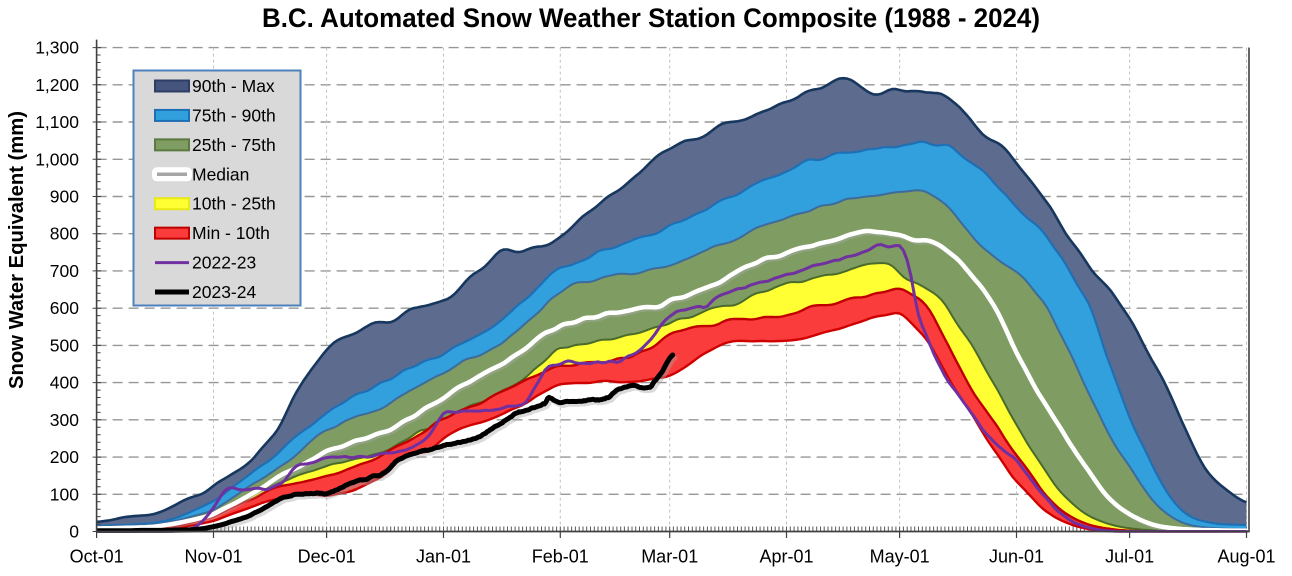 The width and height of the screenshot is (1292, 576). I want to click on svg-text: Median, so click(220, 174).